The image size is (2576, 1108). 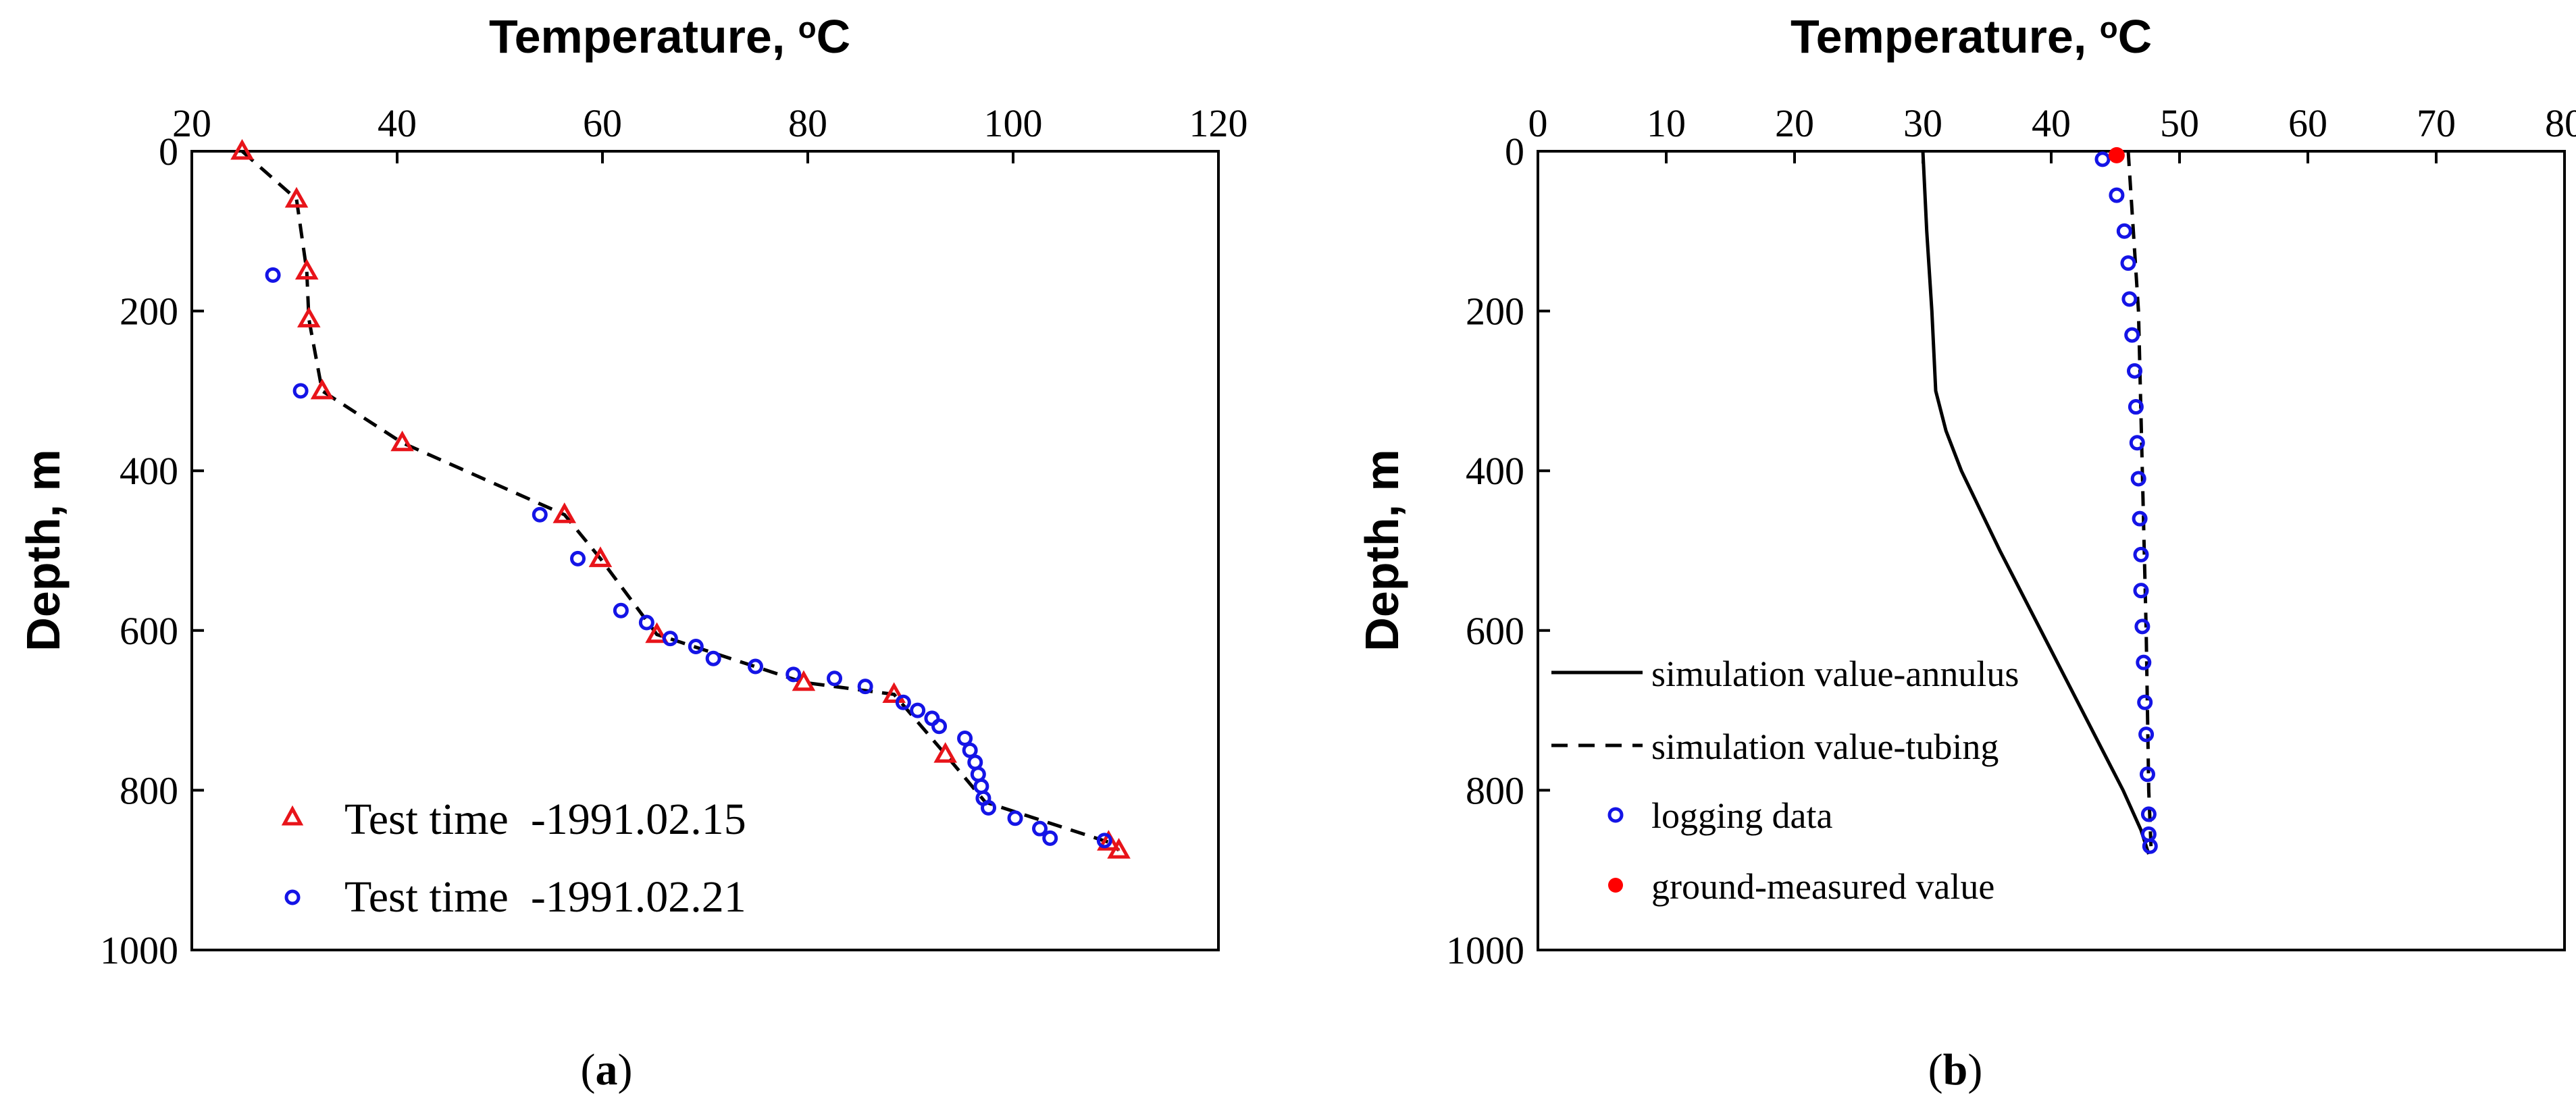 I want to click on x-axis-unit-b: C, so click(x=2135, y=36).